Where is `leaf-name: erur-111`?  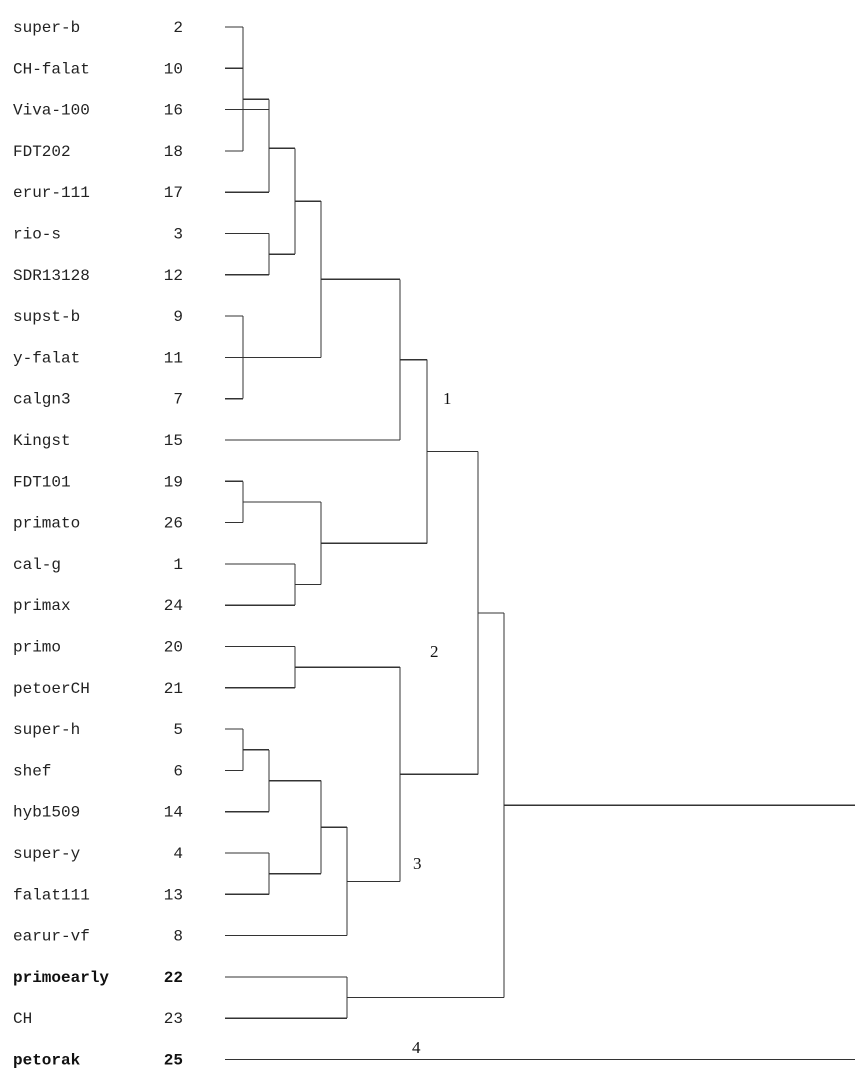
leaf-name: erur-111 is located at coordinates (51, 193).